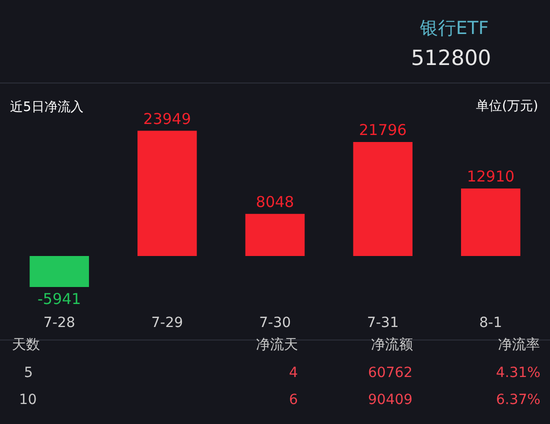 This screenshot has height=424, width=550. What do you see at coordinates (28, 373) in the screenshot?
I see `text: 5` at bounding box center [28, 373].